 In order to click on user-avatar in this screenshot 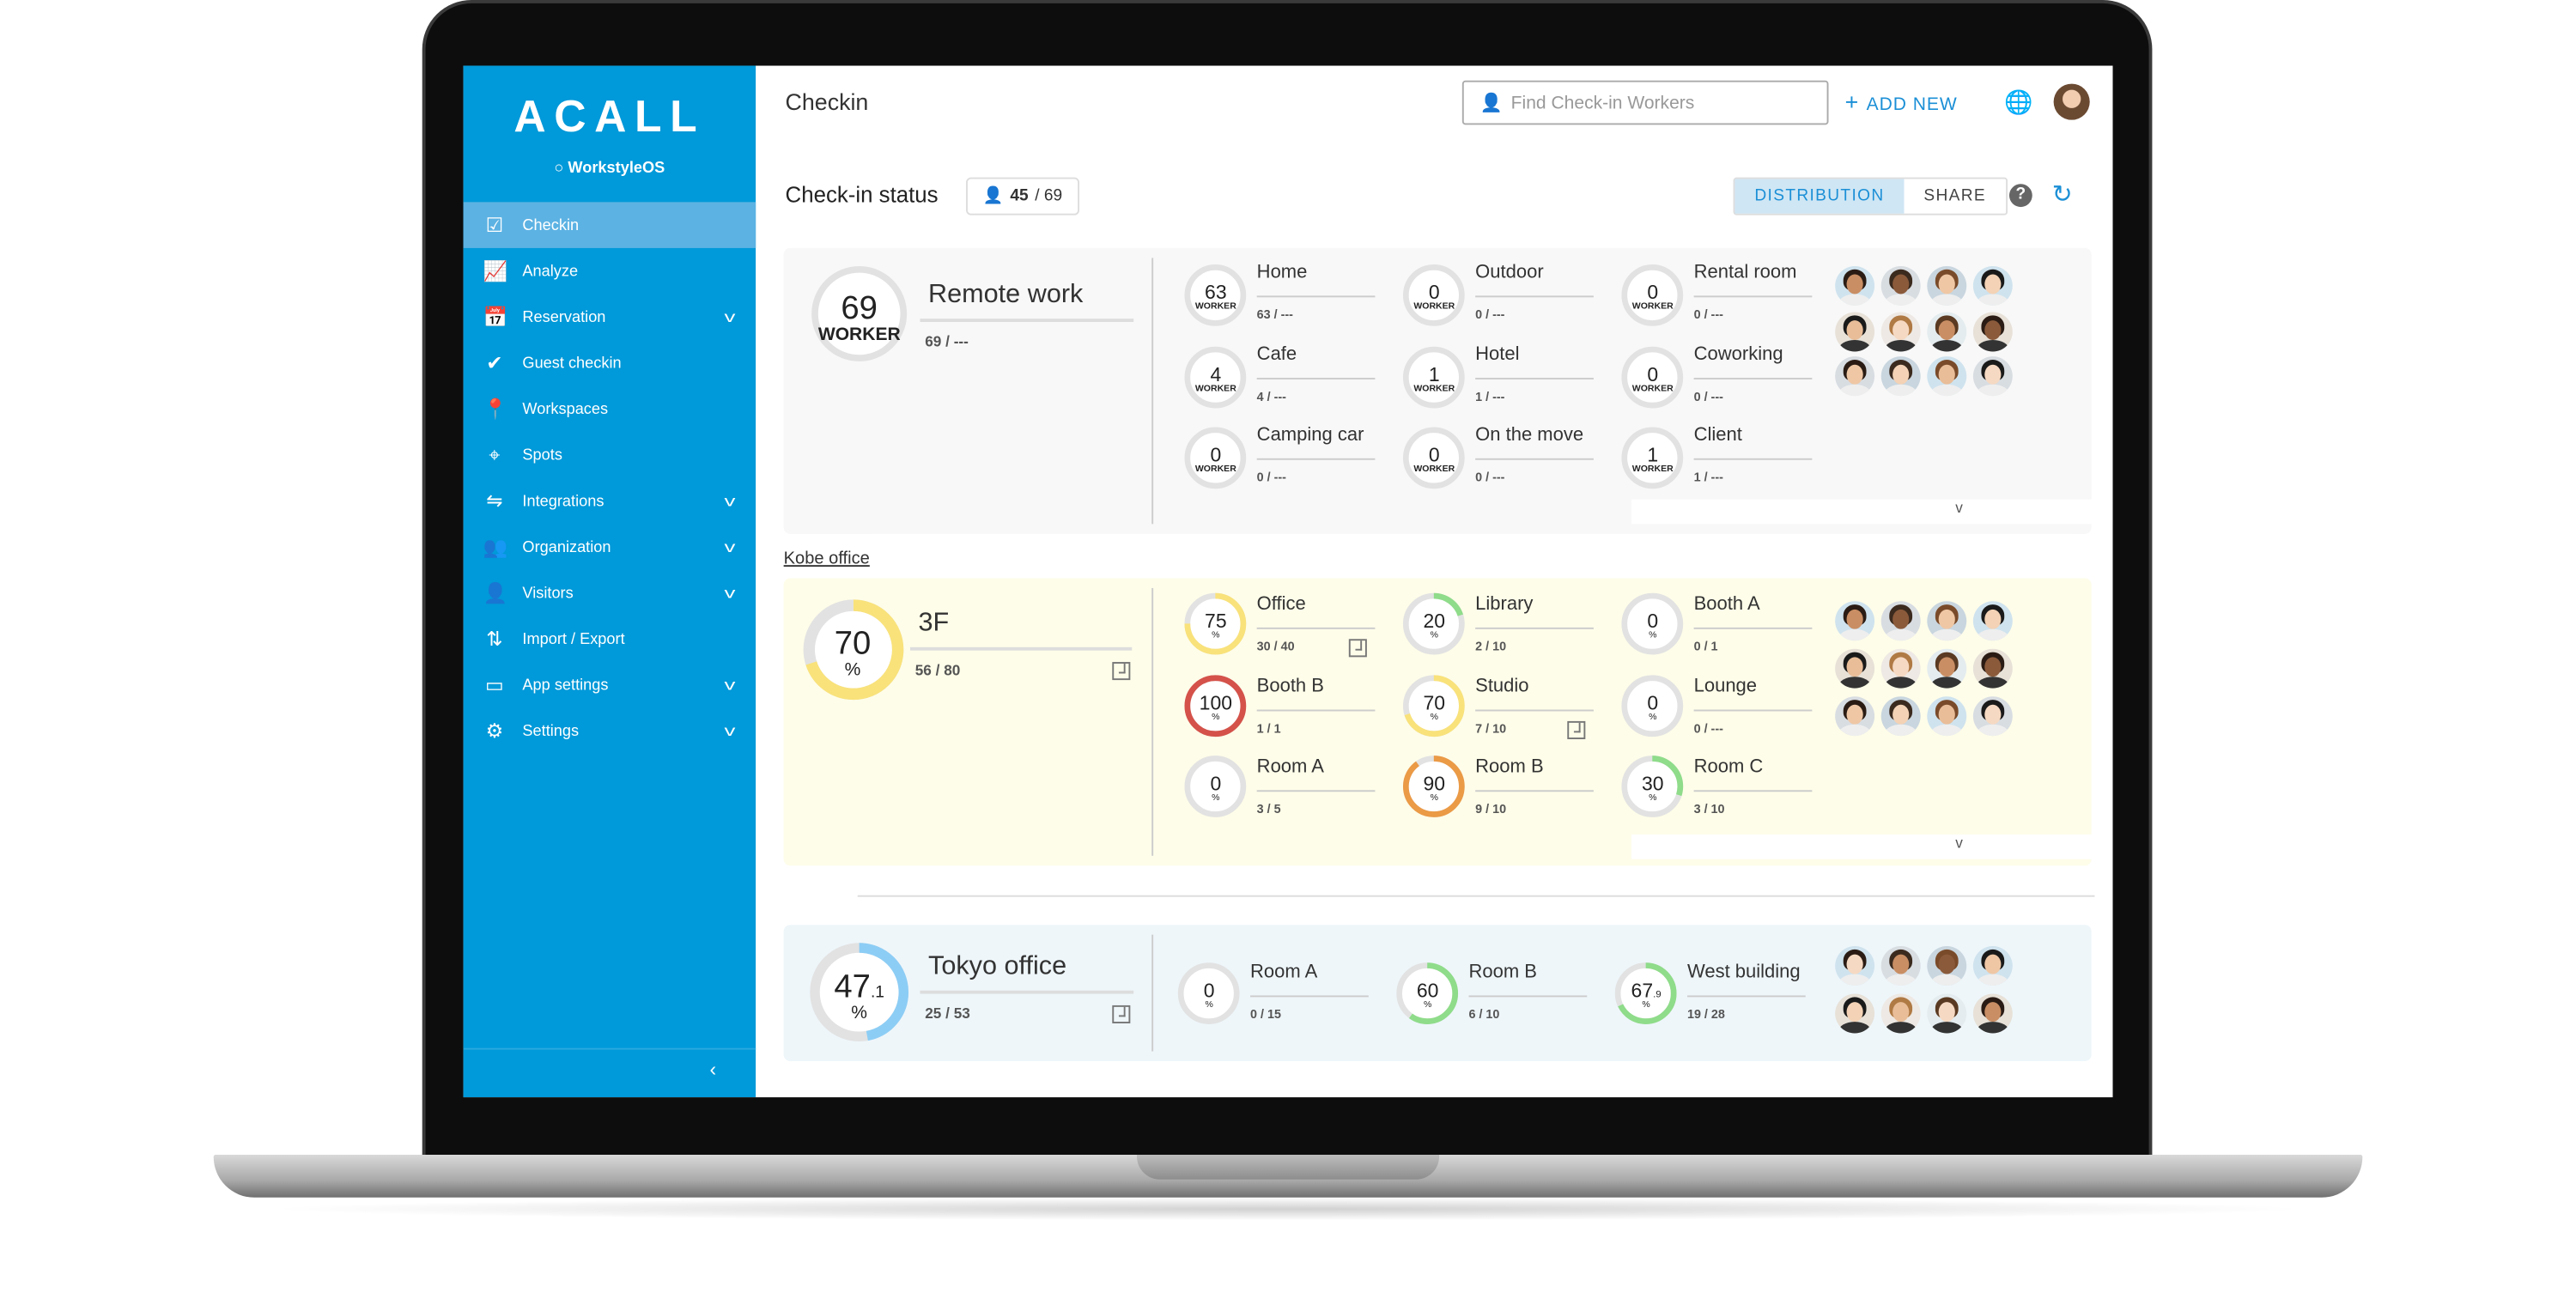, I will do `click(2071, 101)`.